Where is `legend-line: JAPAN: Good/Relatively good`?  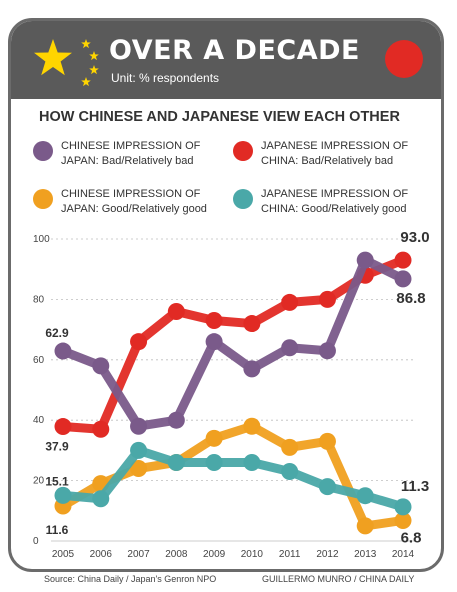 legend-line: JAPAN: Good/Relatively good is located at coordinates (134, 209).